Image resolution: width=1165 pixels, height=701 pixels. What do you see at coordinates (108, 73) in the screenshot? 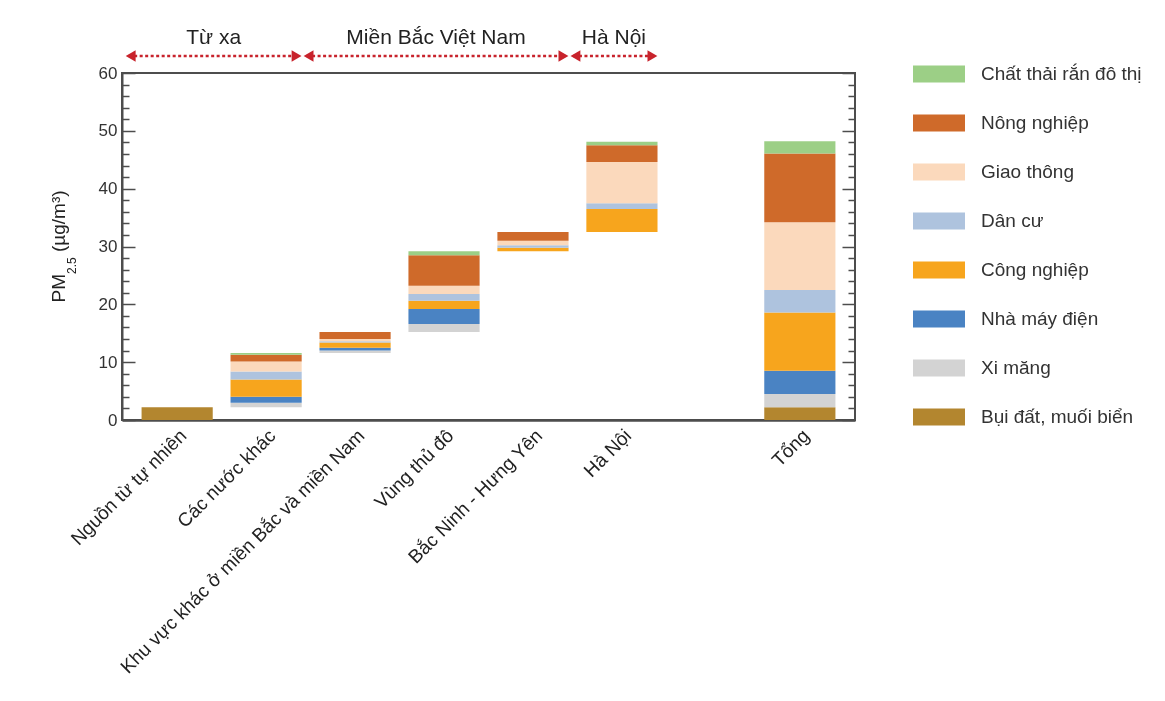
I see `y-tick-label: 60` at bounding box center [108, 73].